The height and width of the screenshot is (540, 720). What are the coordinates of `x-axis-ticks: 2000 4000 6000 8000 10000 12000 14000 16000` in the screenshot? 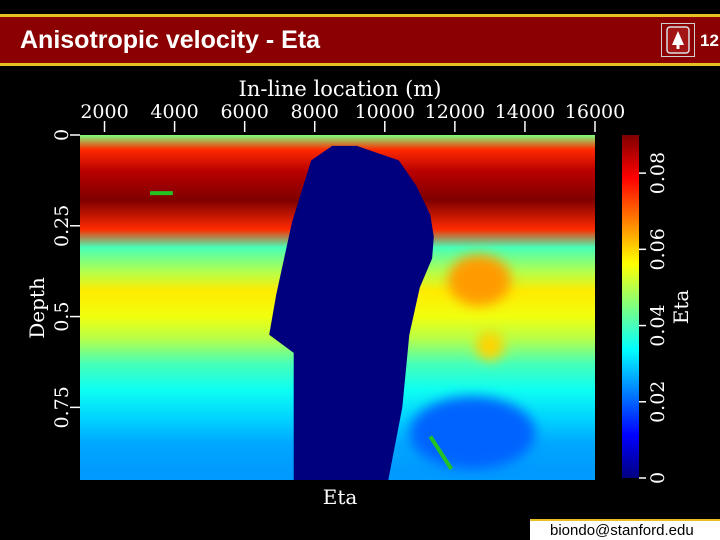 It's located at (352, 116).